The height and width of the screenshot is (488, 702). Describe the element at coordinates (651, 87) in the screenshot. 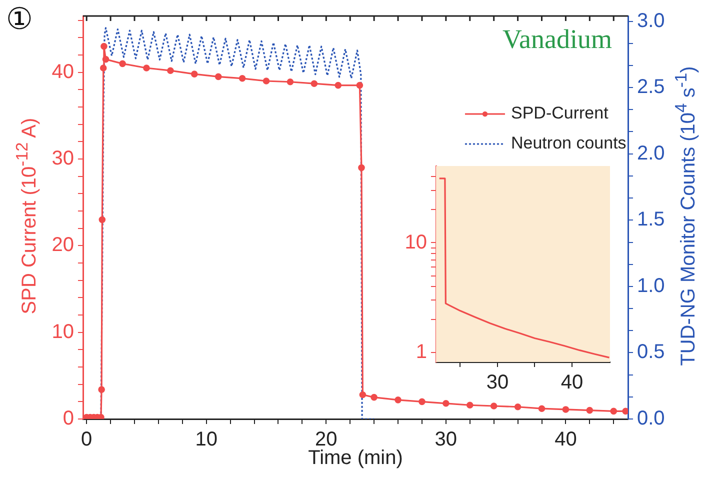

I see `y2-tick-label: 2.5` at that location.